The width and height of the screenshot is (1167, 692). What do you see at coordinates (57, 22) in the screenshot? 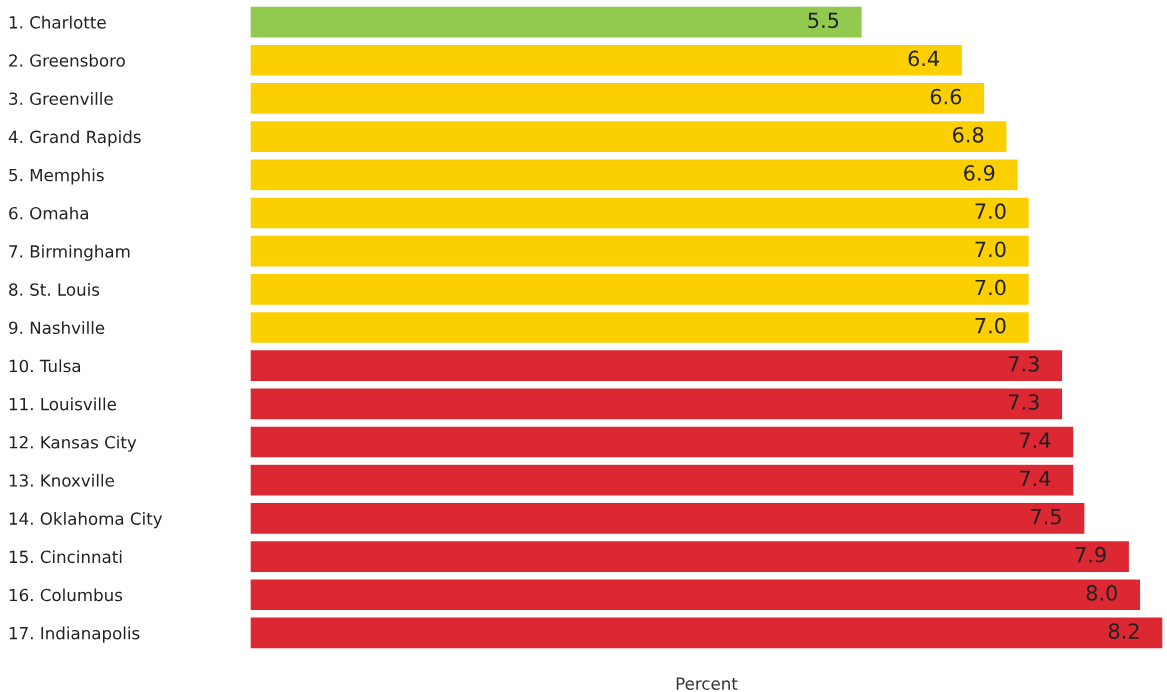
I see `y-tick-label: 1. Charlotte` at bounding box center [57, 22].